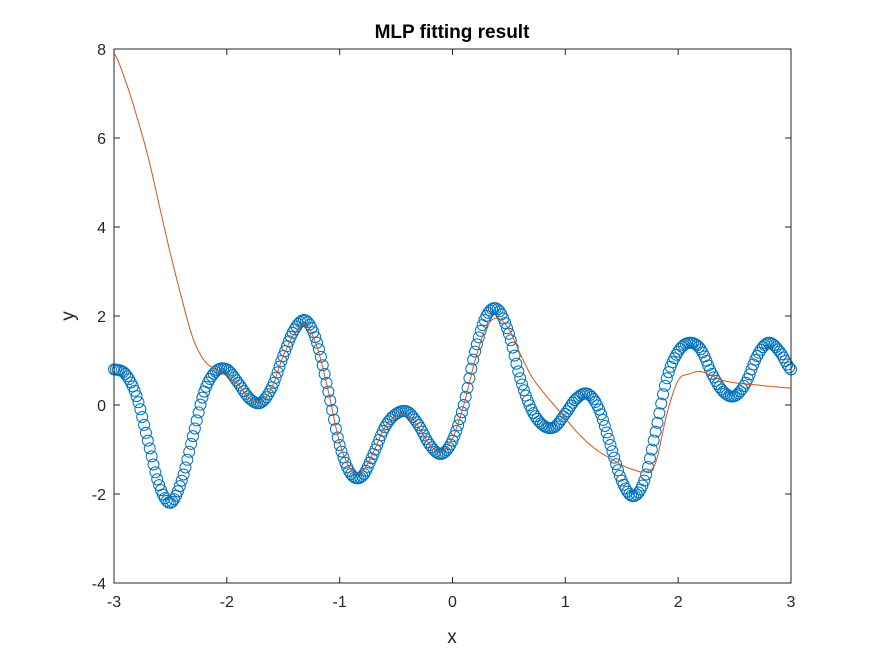 The width and height of the screenshot is (875, 661). What do you see at coordinates (452, 602) in the screenshot?
I see `x-tick-label: 0` at bounding box center [452, 602].